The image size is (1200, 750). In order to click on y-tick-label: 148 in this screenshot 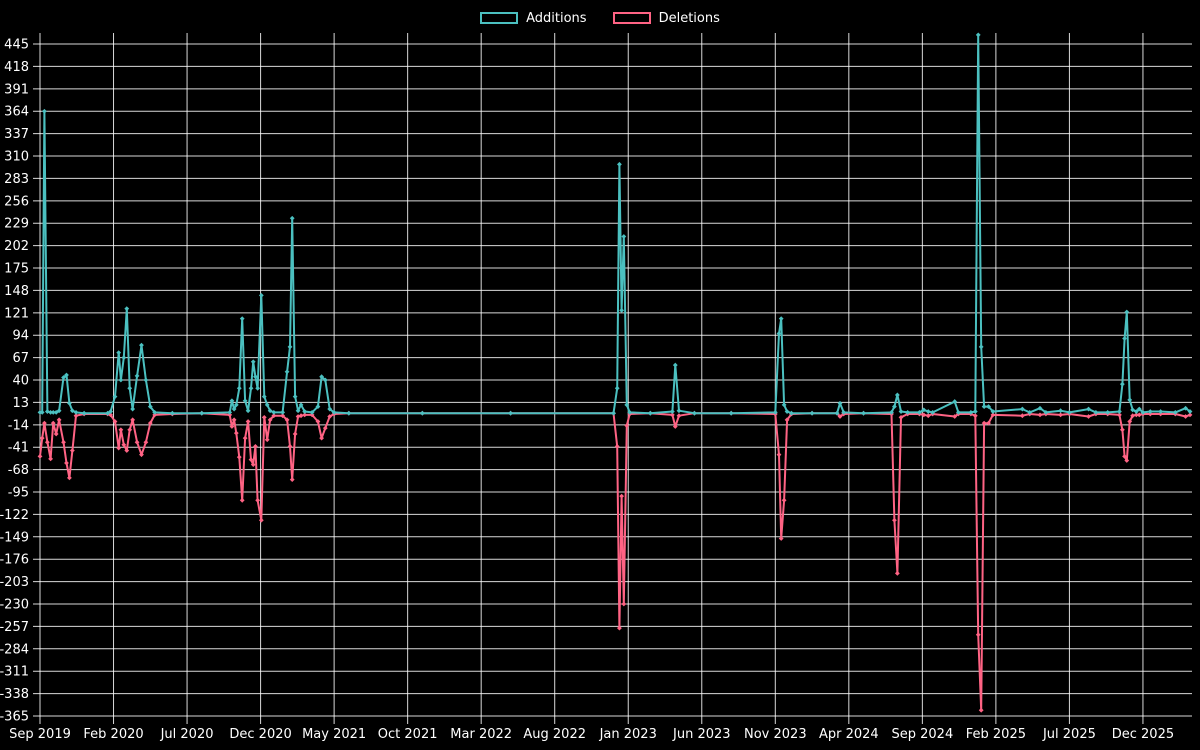, I will do `click(16, 291)`.